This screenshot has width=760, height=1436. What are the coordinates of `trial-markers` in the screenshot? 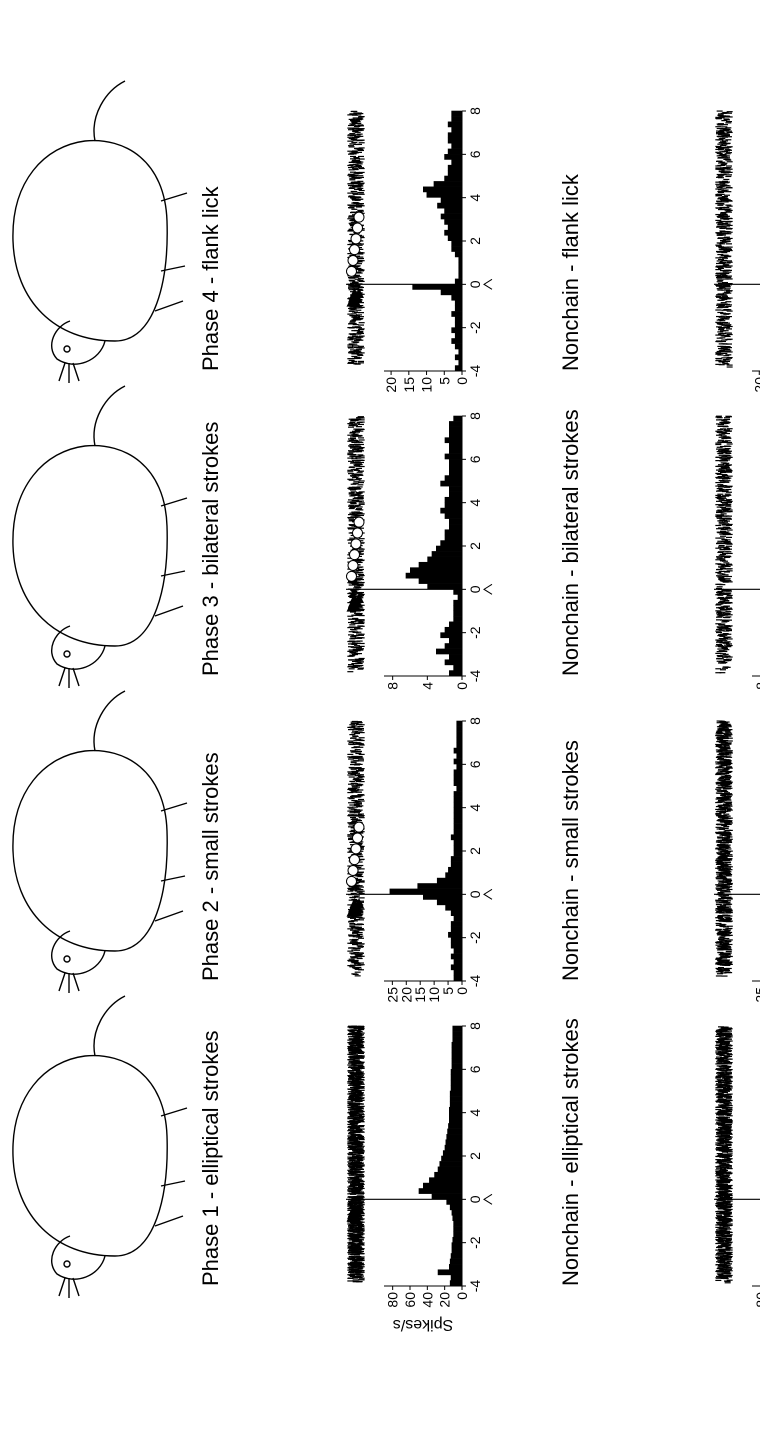 It's located at (355, 564).